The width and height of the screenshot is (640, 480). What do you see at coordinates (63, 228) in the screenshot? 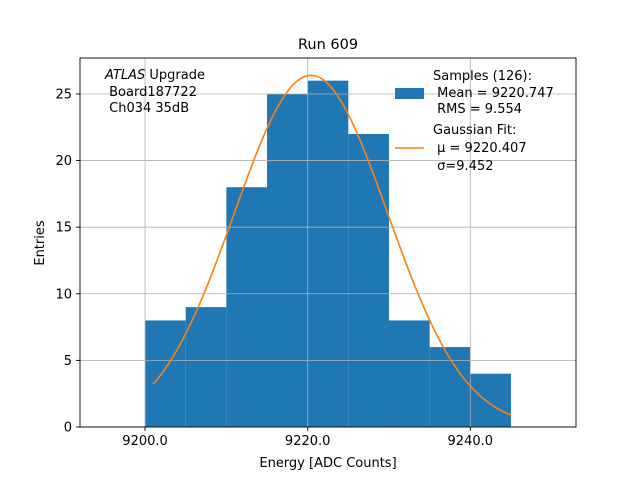
I see `y-tick-label: 15` at bounding box center [63, 228].